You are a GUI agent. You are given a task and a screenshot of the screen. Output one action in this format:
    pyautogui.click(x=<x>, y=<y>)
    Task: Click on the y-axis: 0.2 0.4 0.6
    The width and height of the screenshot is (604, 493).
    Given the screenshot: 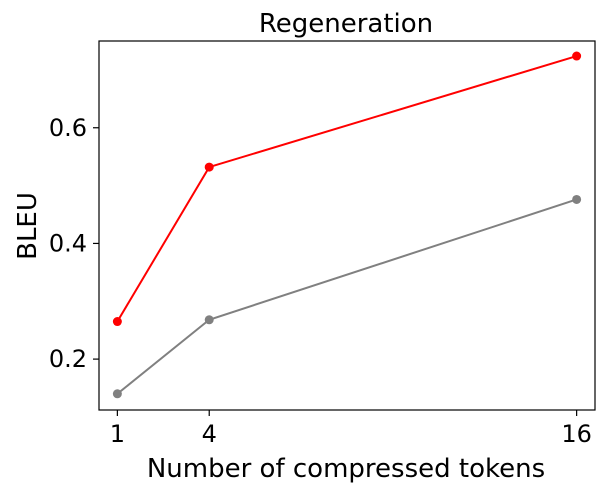 What is the action you would take?
    pyautogui.click(x=74, y=243)
    